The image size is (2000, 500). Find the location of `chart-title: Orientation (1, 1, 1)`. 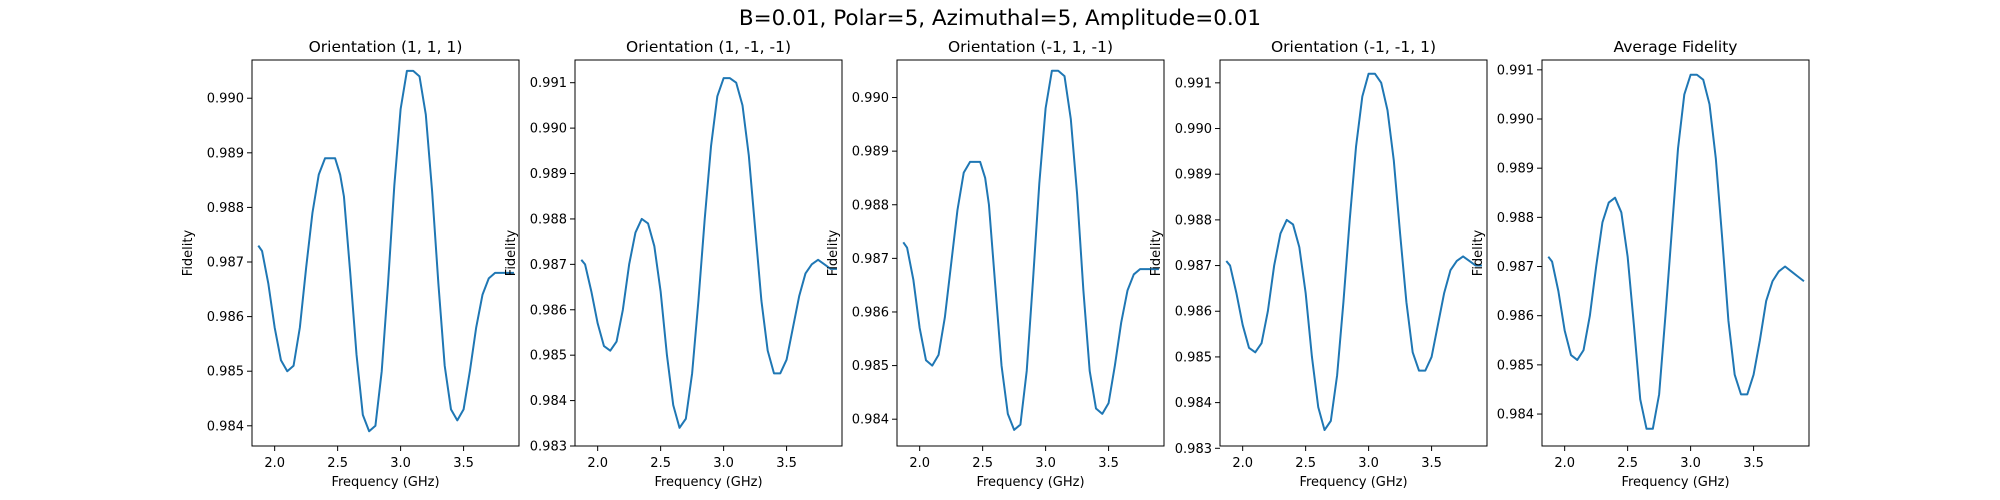

chart-title: Orientation (1, 1, 1) is located at coordinates (386, 47).